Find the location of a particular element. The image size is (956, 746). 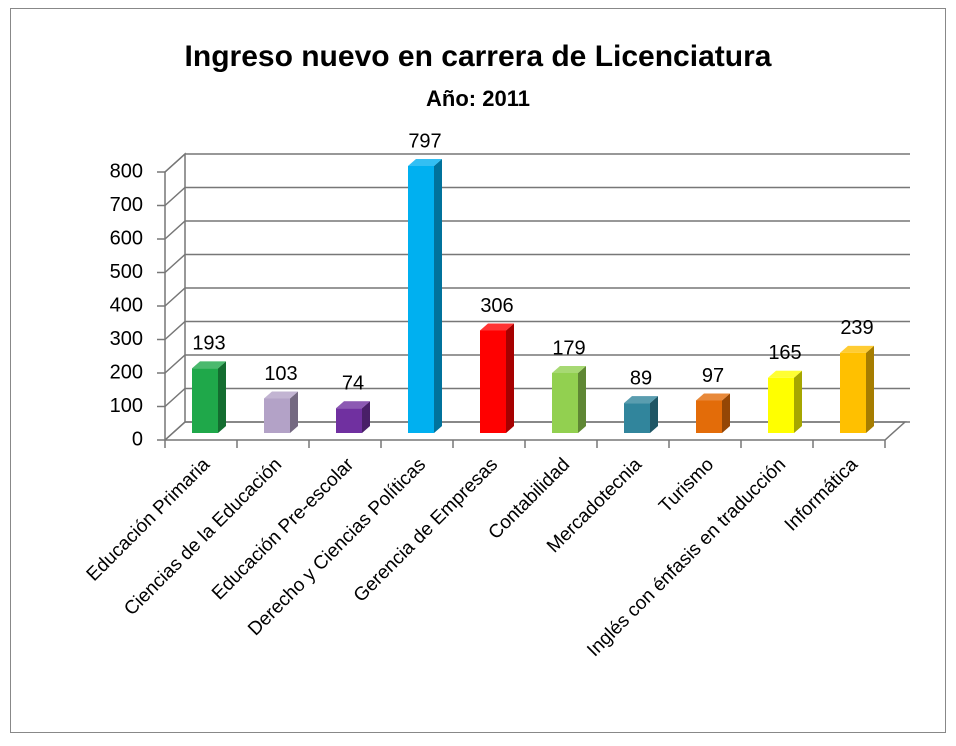

y-tick-label: 700 is located at coordinates (126, 205).